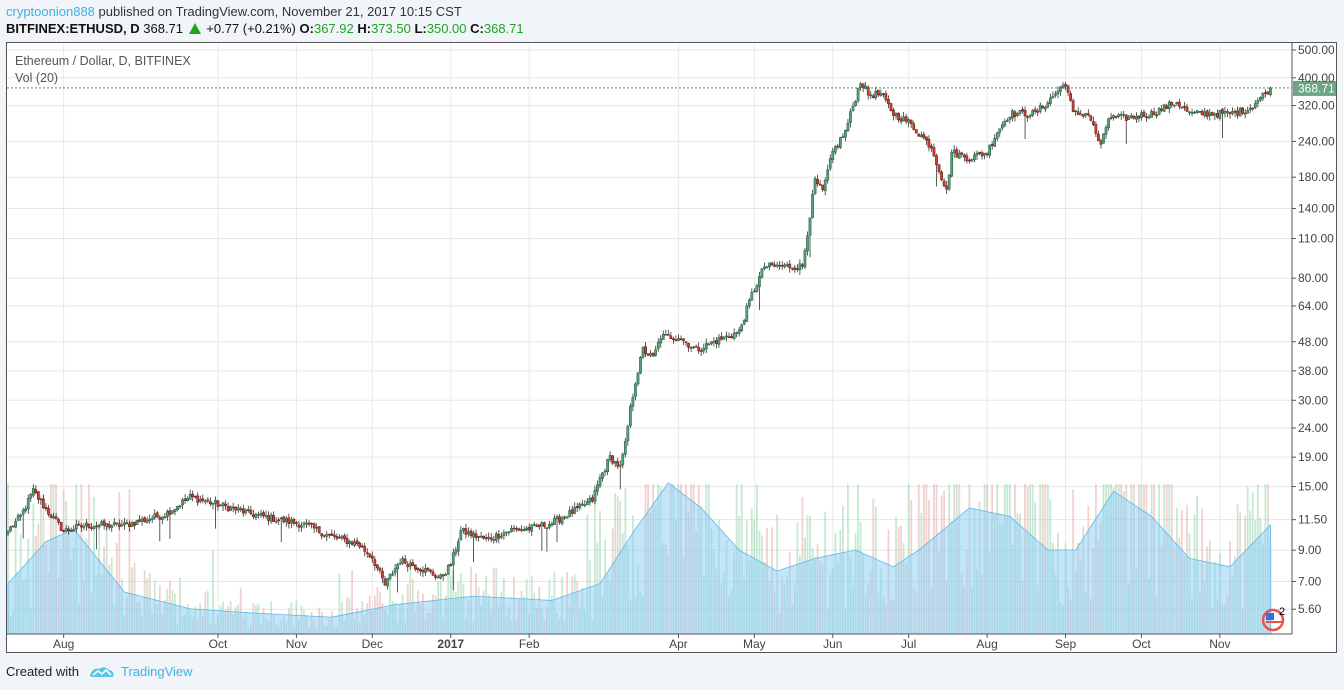  What do you see at coordinates (50, 11) in the screenshot?
I see `author-link: cryptoonion888` at bounding box center [50, 11].